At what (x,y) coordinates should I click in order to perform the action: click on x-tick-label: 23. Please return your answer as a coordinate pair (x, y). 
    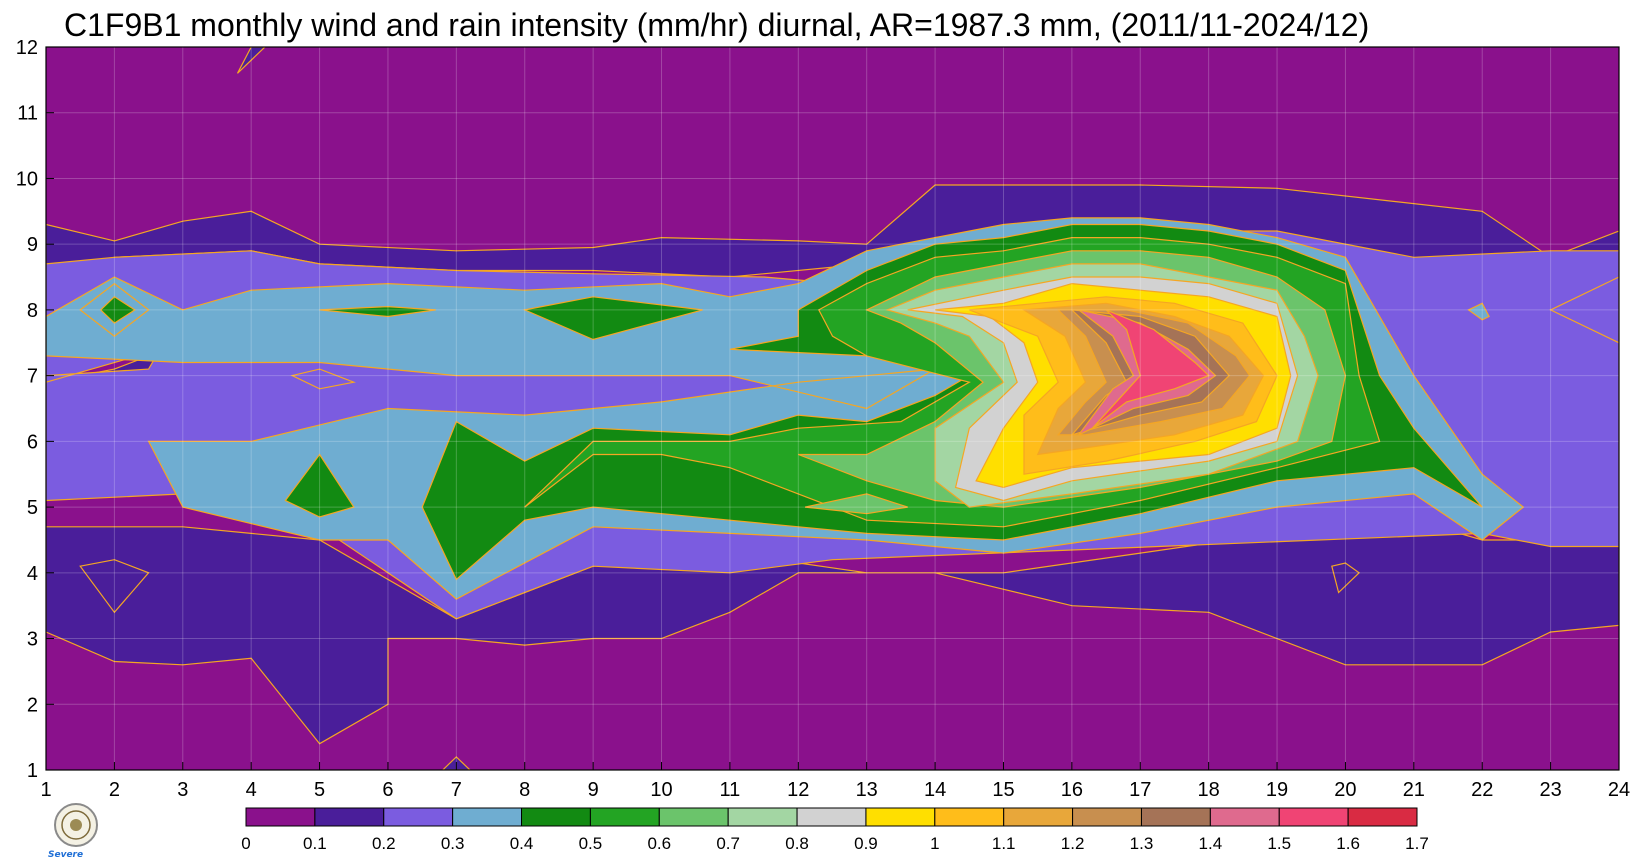
    Looking at the image, I should click on (1550, 790).